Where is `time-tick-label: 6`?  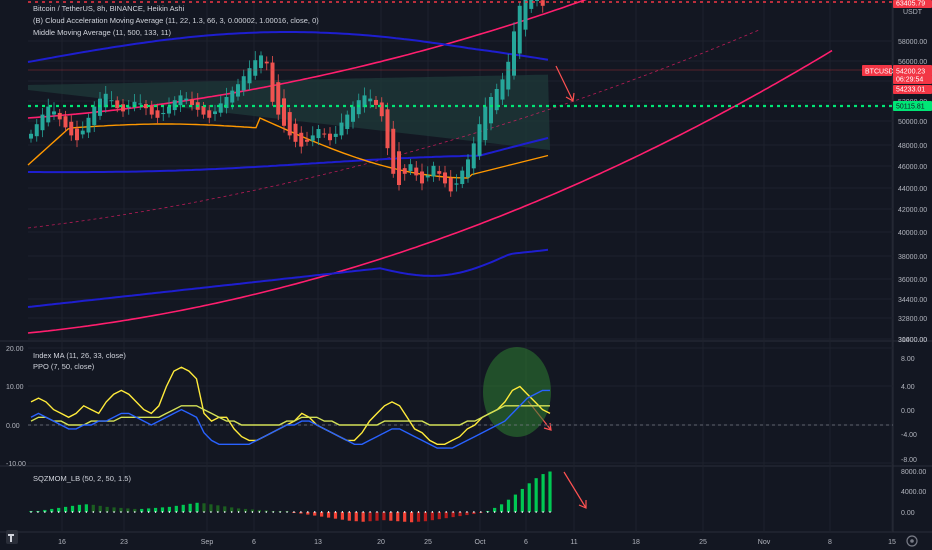
time-tick-label: 6 is located at coordinates (526, 542).